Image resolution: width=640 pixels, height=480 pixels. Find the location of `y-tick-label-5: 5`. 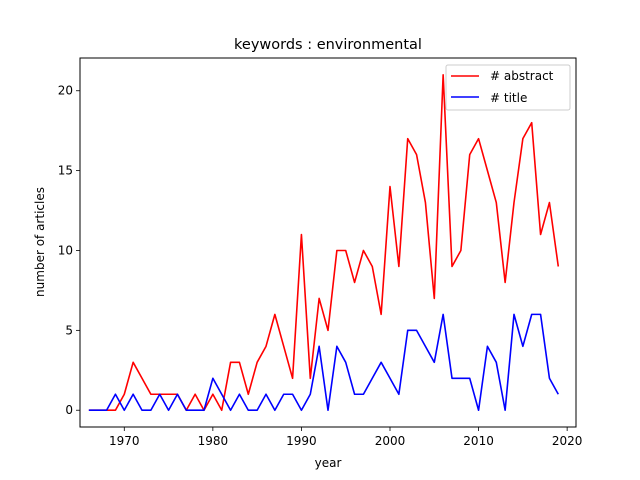

y-tick-label-5: 5 is located at coordinates (69, 330).